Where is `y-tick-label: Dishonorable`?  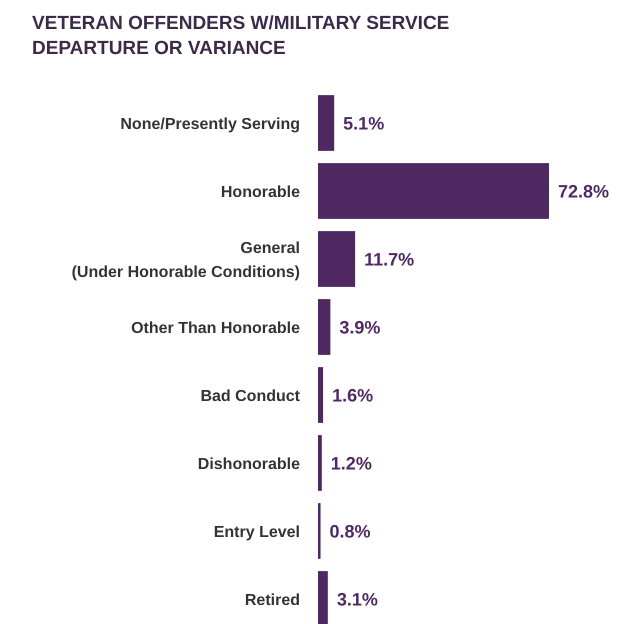 y-tick-label: Dishonorable is located at coordinates (249, 464).